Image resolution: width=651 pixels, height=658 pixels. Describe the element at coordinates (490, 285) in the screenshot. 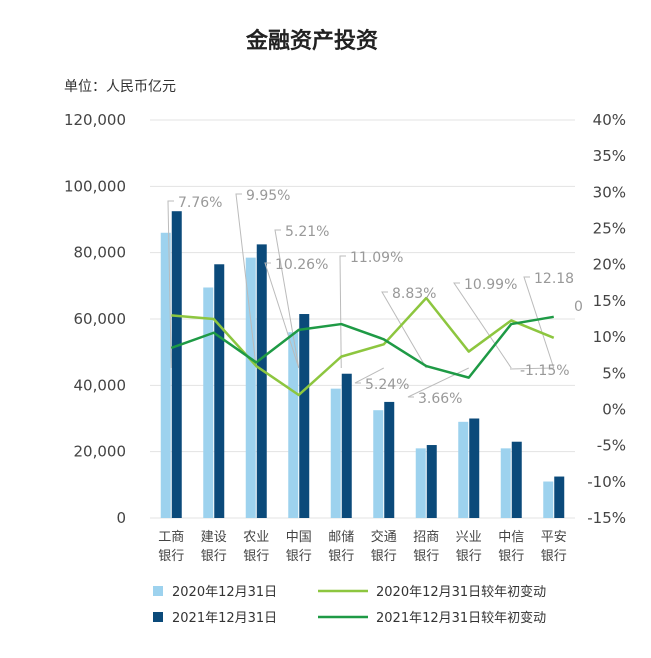

I see `data-label: 10.99%` at that location.